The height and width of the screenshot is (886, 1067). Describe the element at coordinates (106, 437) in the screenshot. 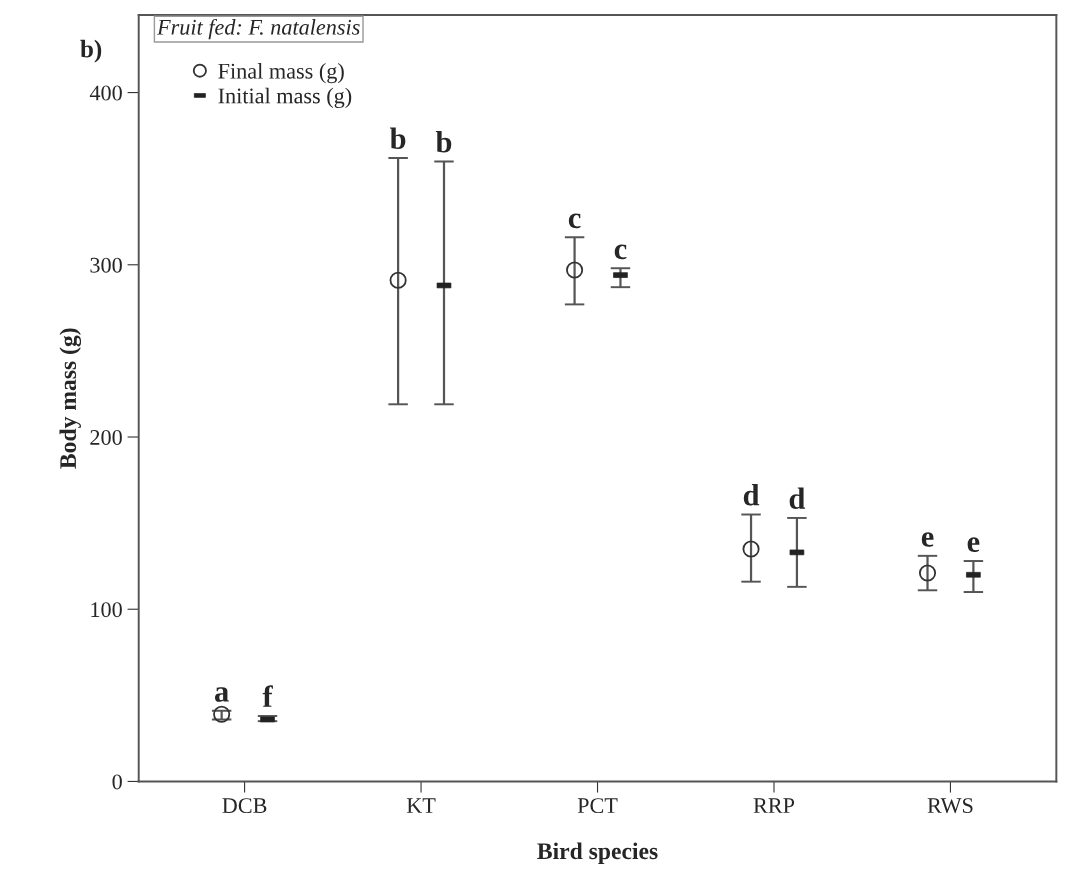

I see `y-tick-label: 200` at that location.